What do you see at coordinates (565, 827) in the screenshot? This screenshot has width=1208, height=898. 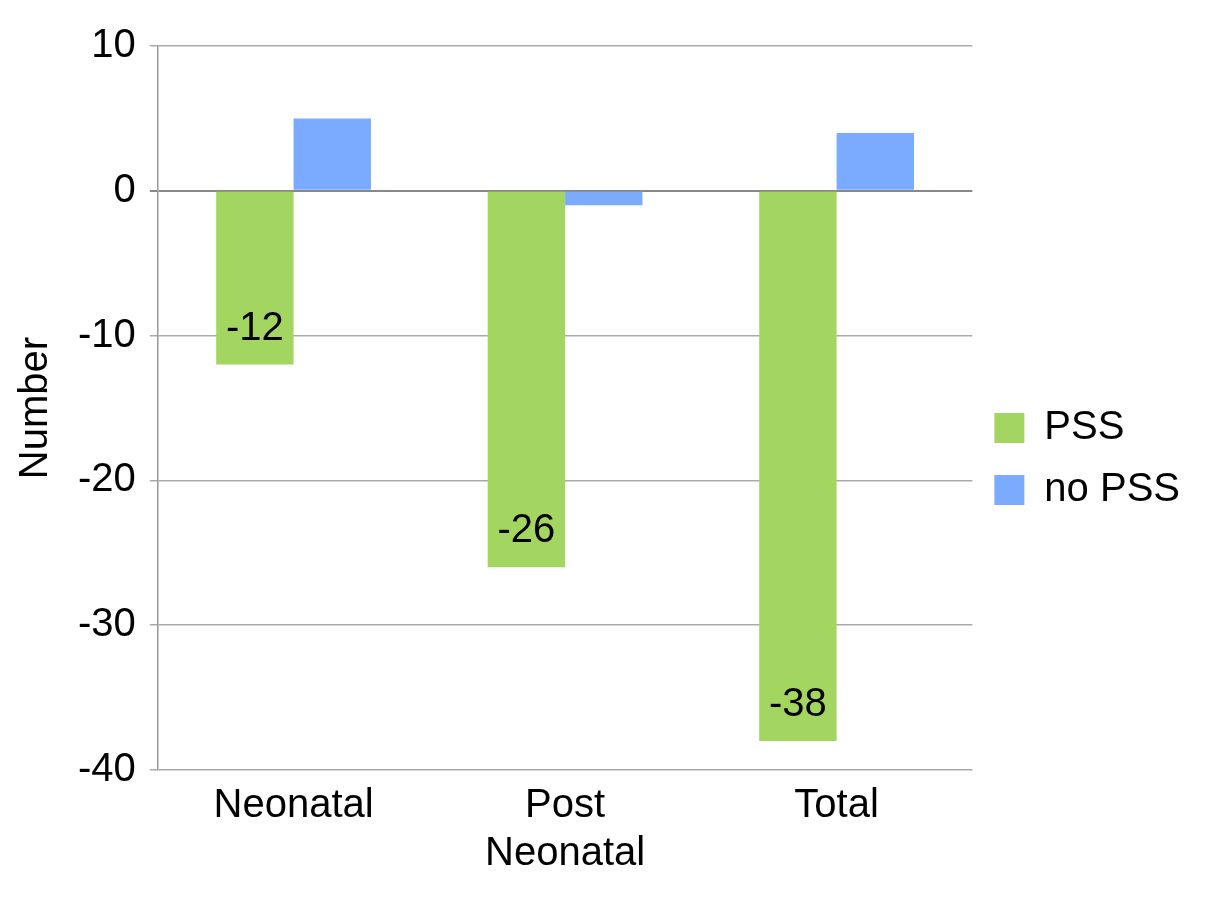 I see `x-tick-label: Post Neonatal` at bounding box center [565, 827].